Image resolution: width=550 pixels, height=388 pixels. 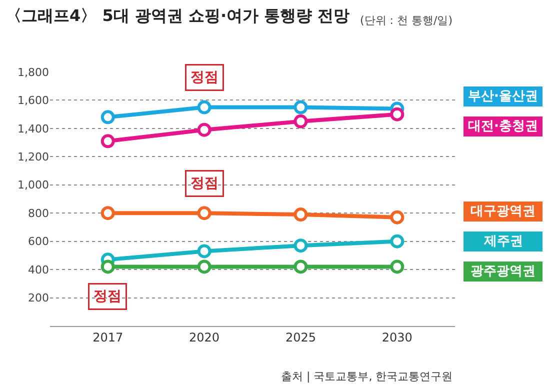 I want to click on text: 제주권, so click(x=503, y=241).